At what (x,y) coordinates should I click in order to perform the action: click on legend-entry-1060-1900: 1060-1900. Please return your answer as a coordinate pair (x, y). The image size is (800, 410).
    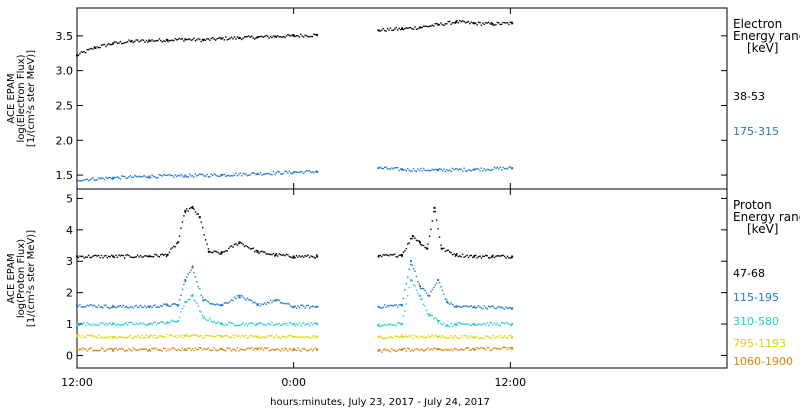
    Looking at the image, I should click on (763, 361).